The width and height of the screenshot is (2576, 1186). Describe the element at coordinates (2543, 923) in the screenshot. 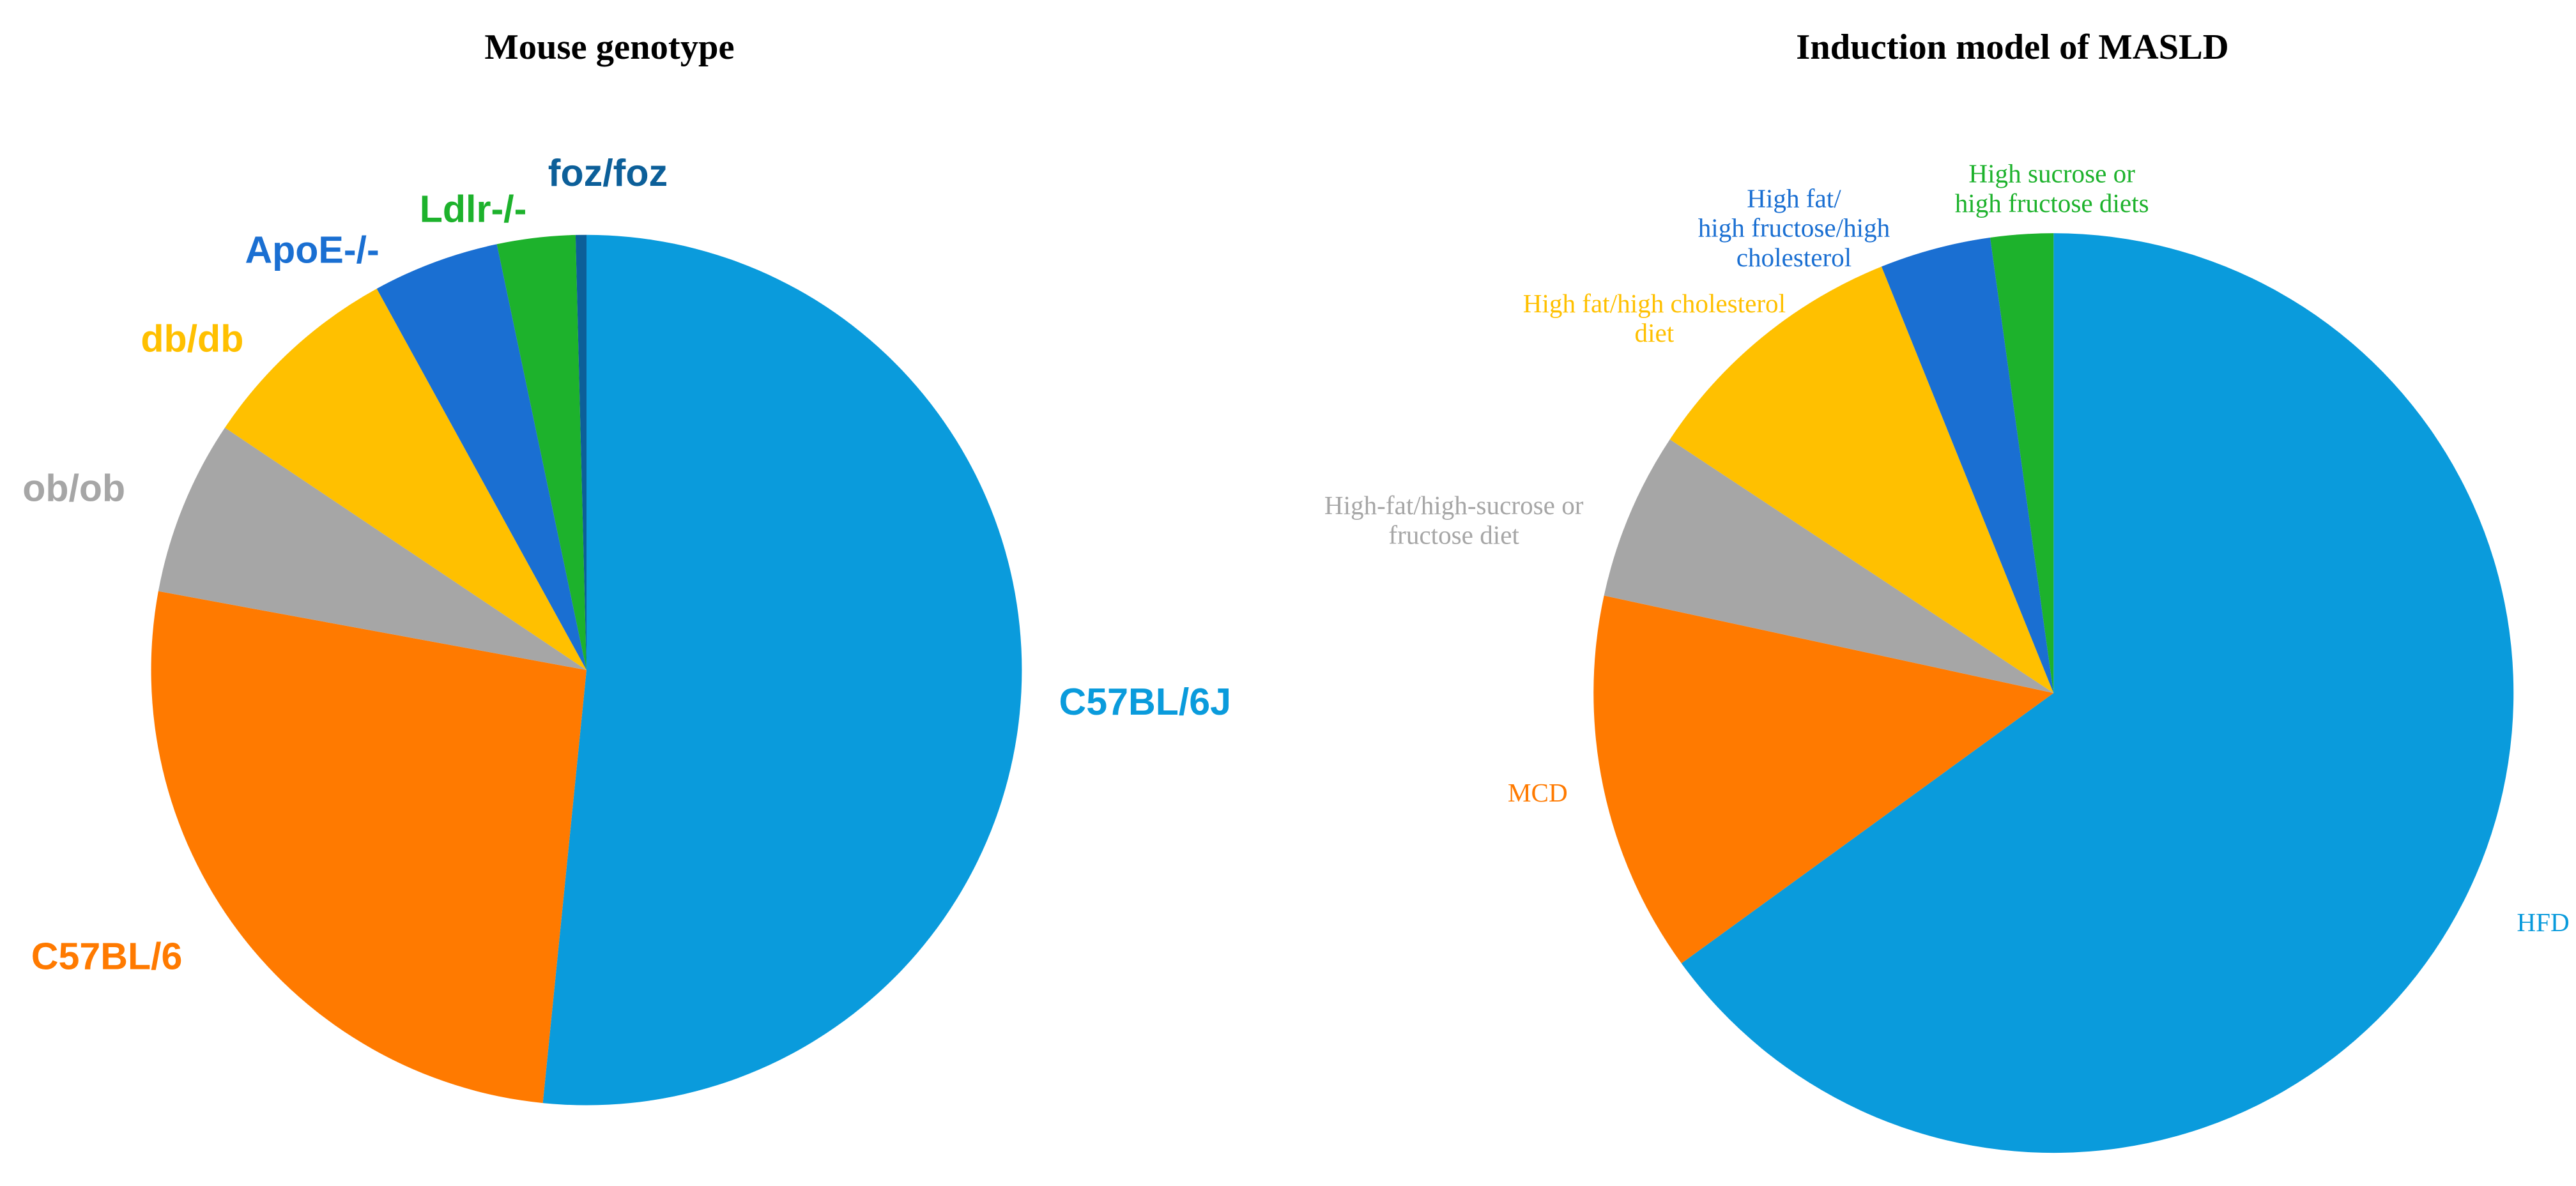

I see `slice-label: HFD` at that location.